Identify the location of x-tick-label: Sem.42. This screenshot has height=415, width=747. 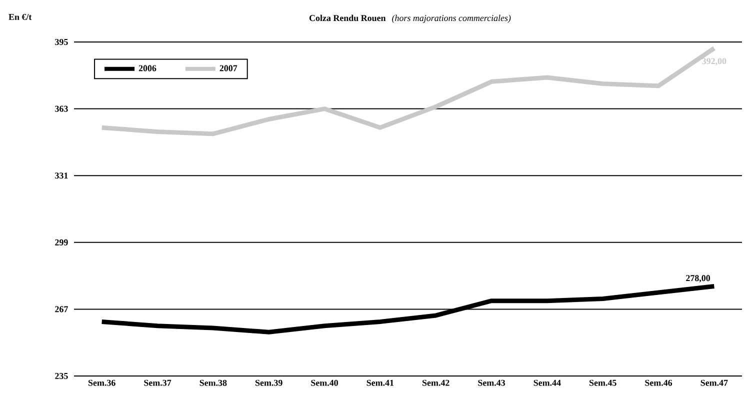
(436, 383).